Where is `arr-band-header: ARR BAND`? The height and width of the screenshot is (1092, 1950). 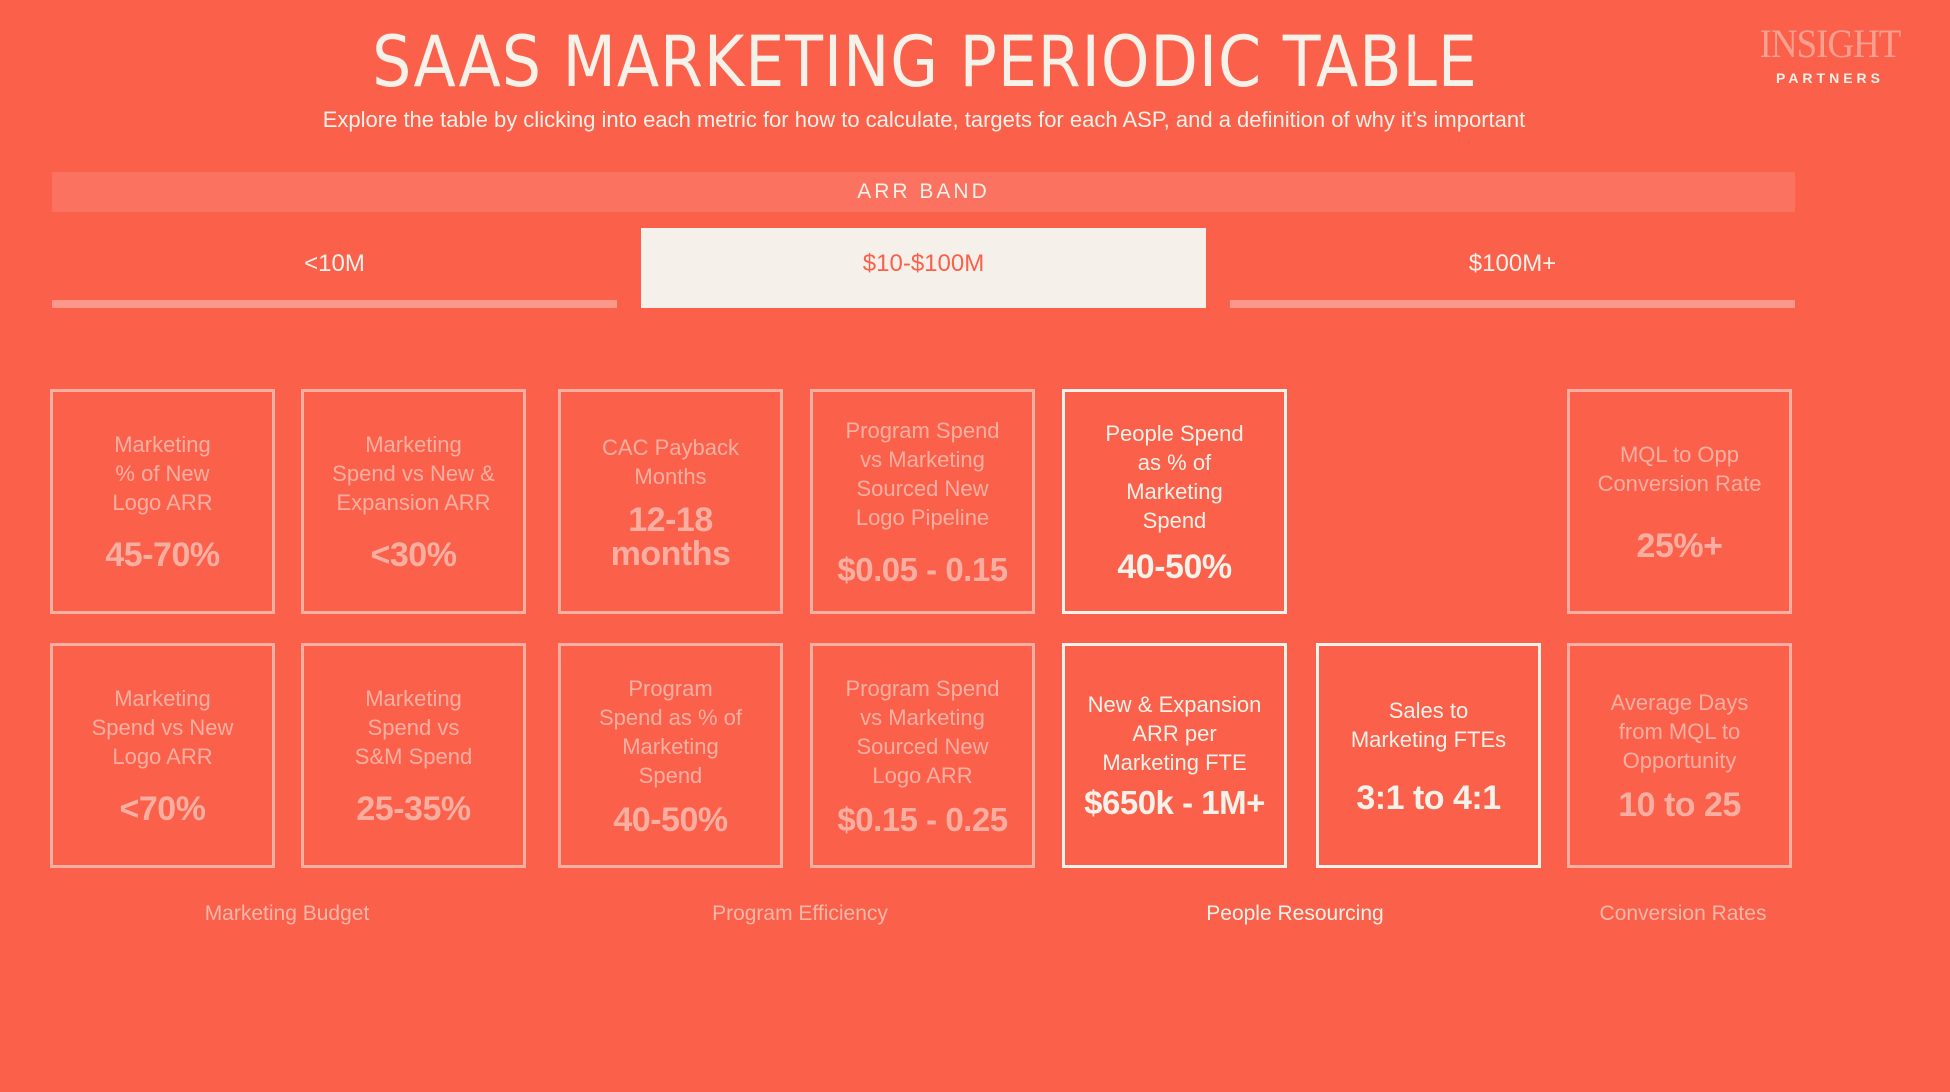 arr-band-header: ARR BAND is located at coordinates (923, 192).